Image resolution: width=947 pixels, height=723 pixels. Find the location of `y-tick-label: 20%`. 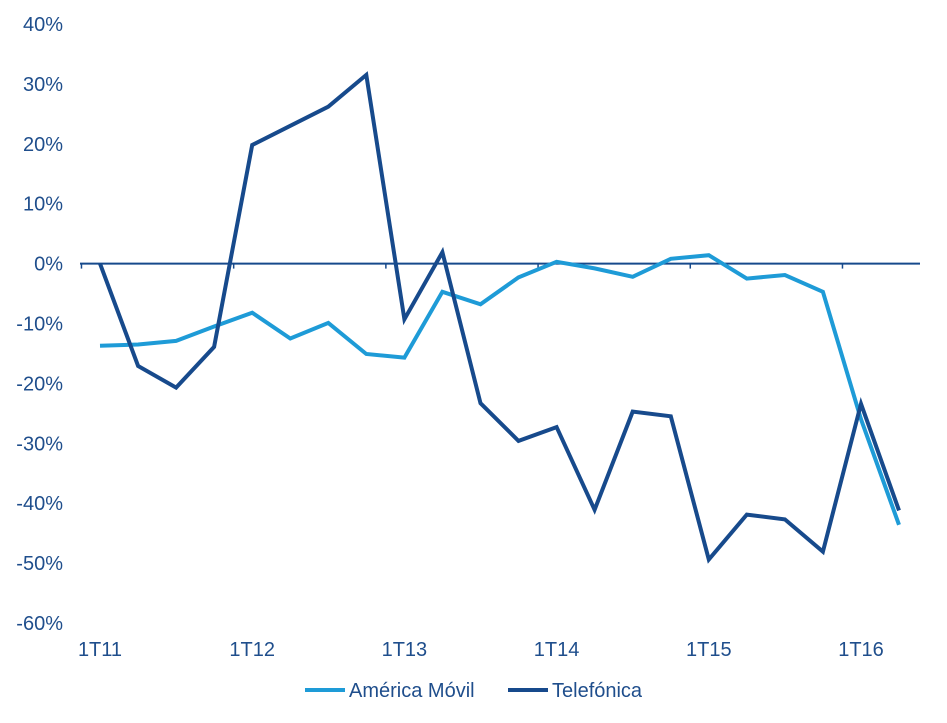

y-tick-label: 20% is located at coordinates (43, 145).